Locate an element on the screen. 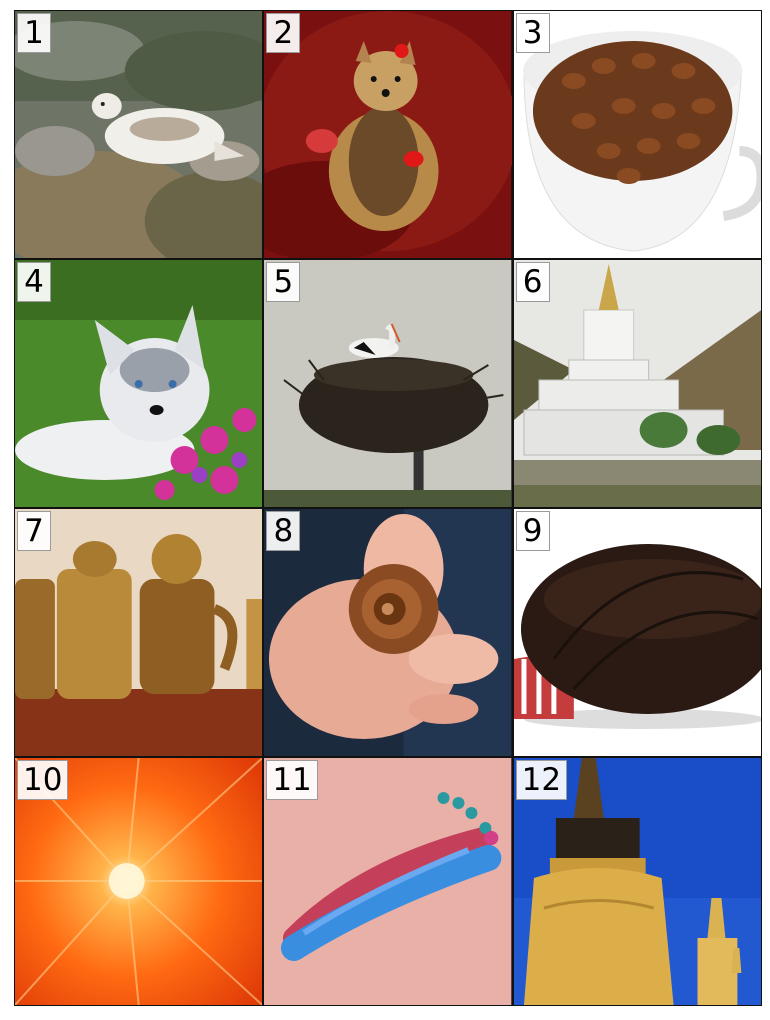 This screenshot has width=770, height=1020. stork-nest-image is located at coordinates (388, 383).